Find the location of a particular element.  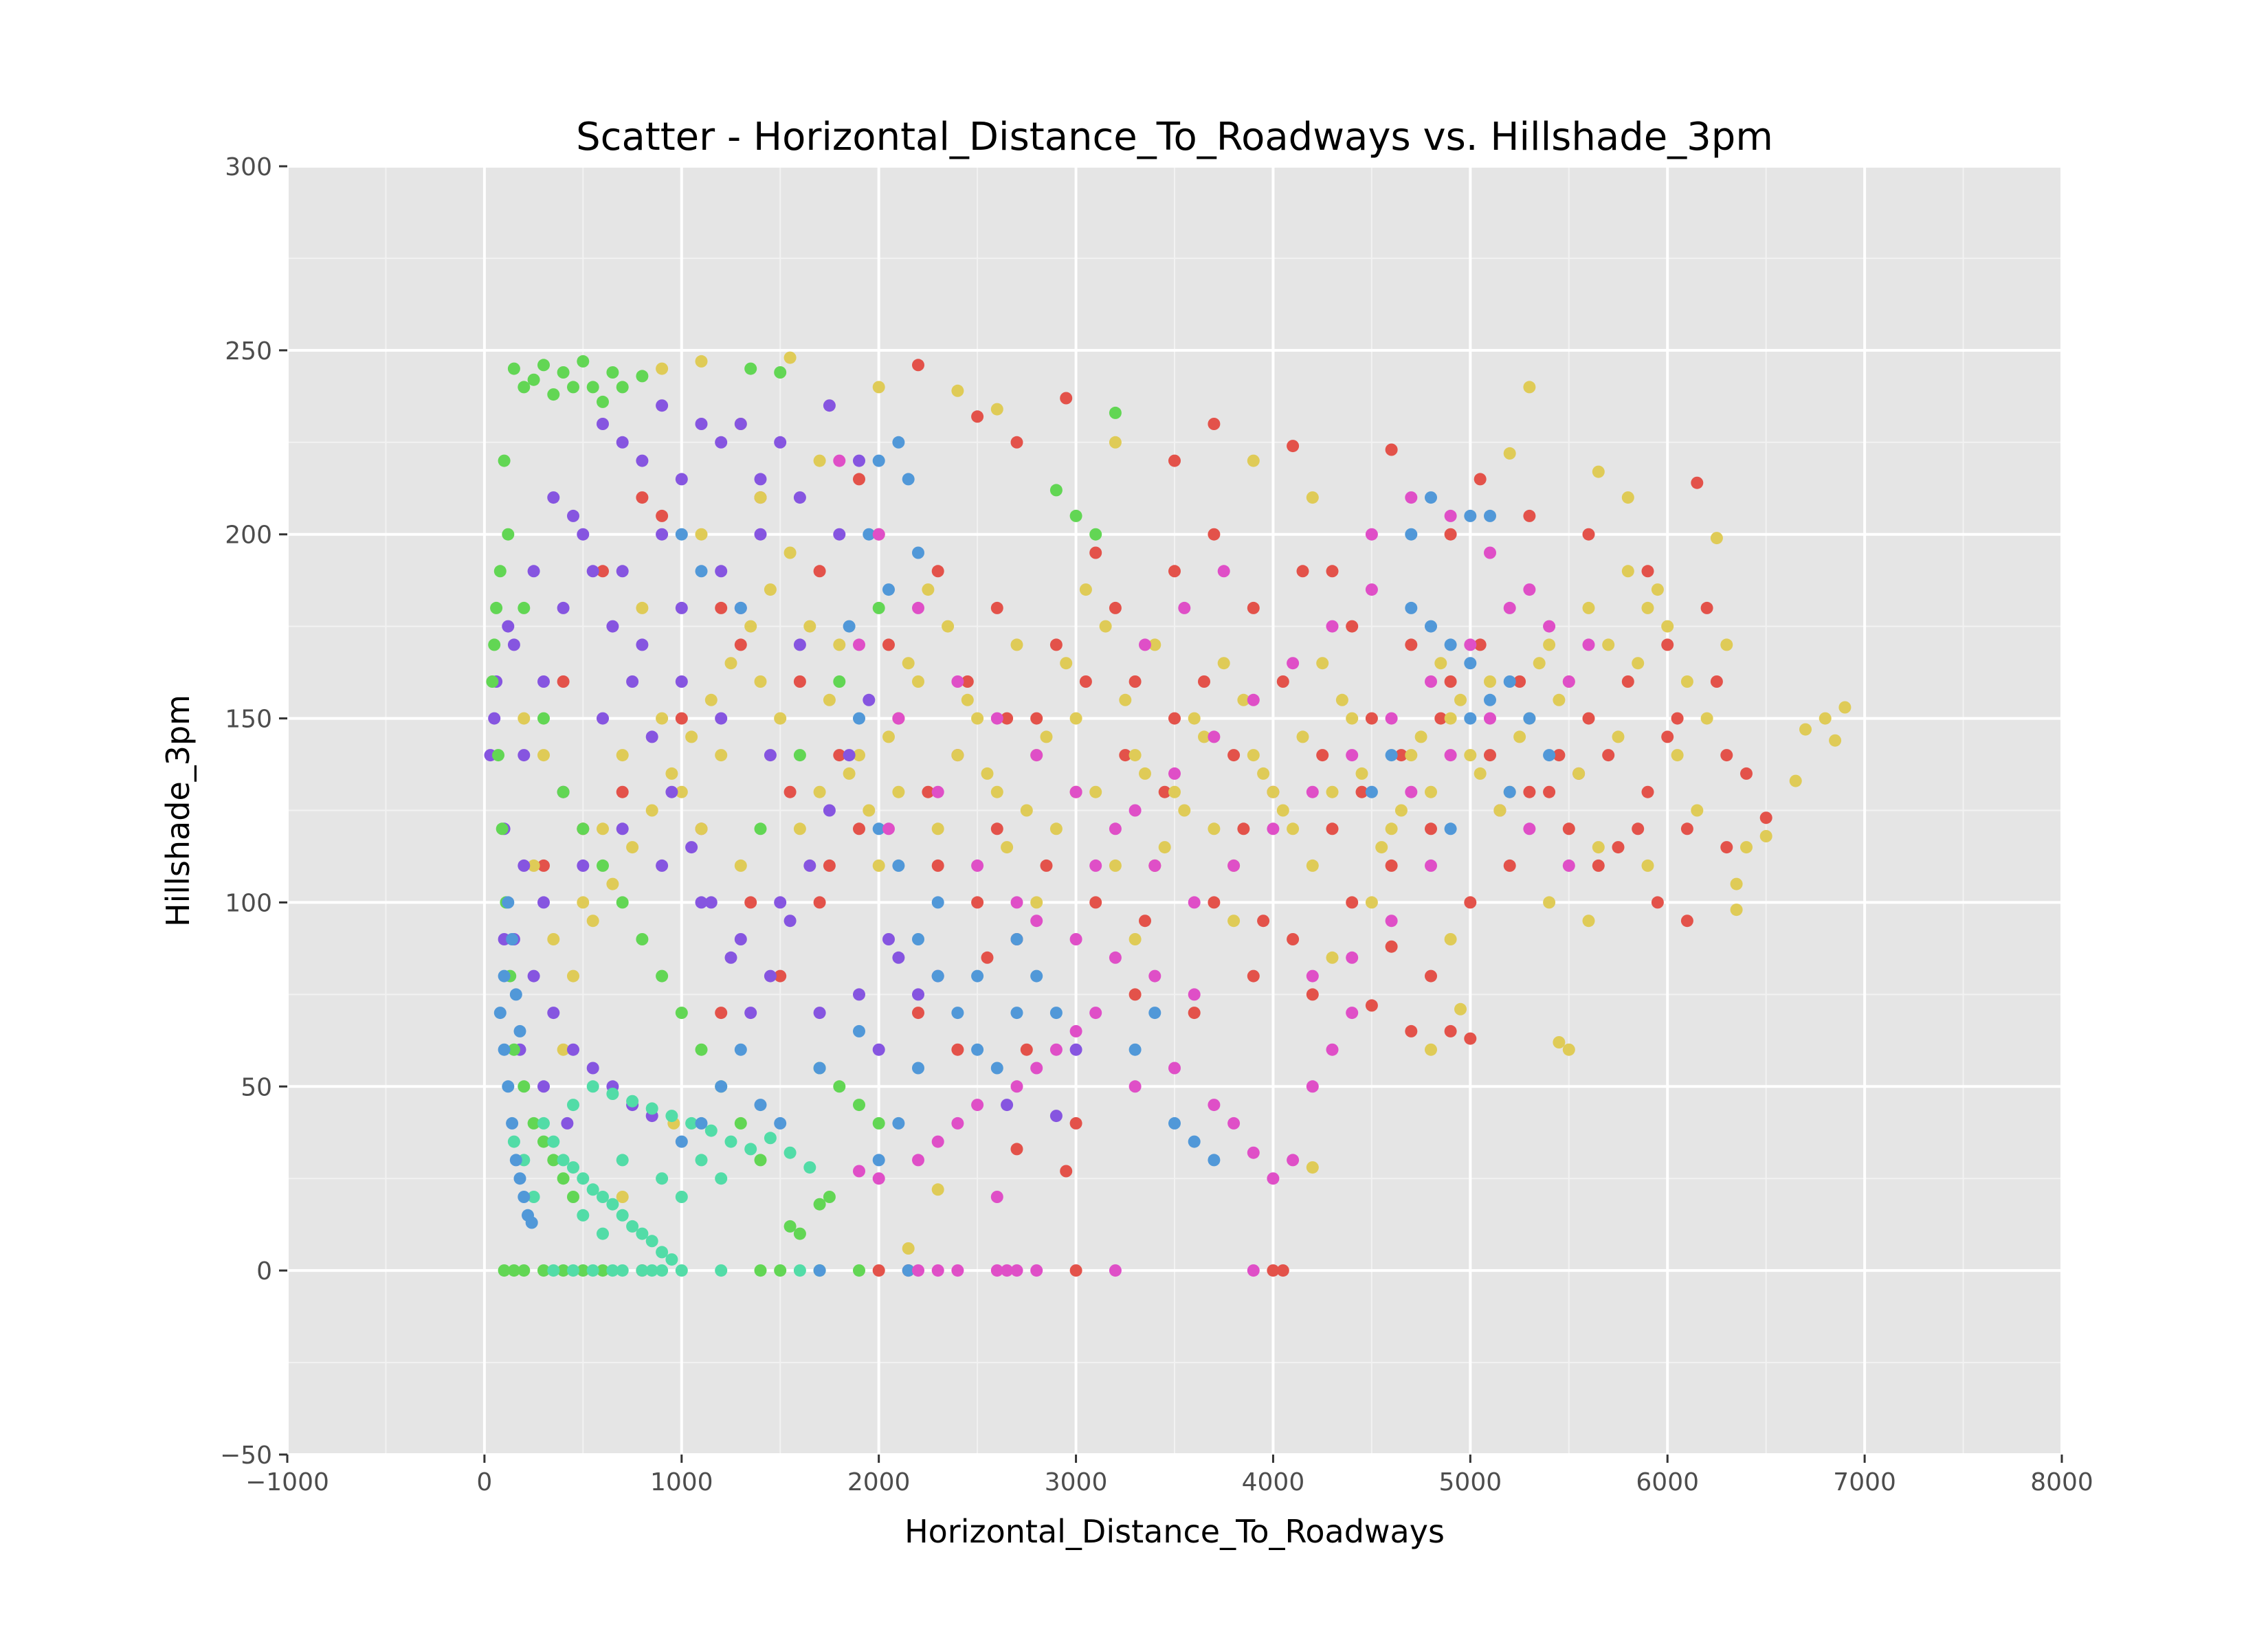

x-tick-label: 7000 is located at coordinates (1864, 1482).